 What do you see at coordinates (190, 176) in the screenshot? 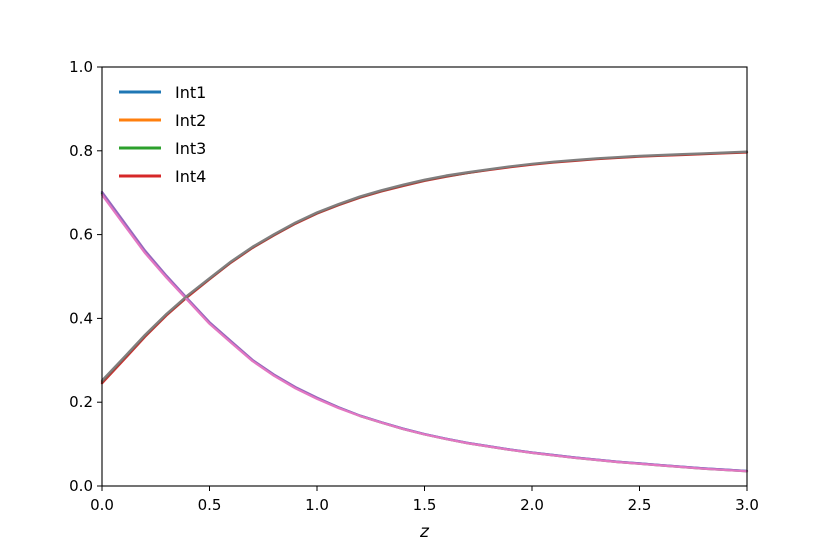
I see `legend-label: Int4` at bounding box center [190, 176].